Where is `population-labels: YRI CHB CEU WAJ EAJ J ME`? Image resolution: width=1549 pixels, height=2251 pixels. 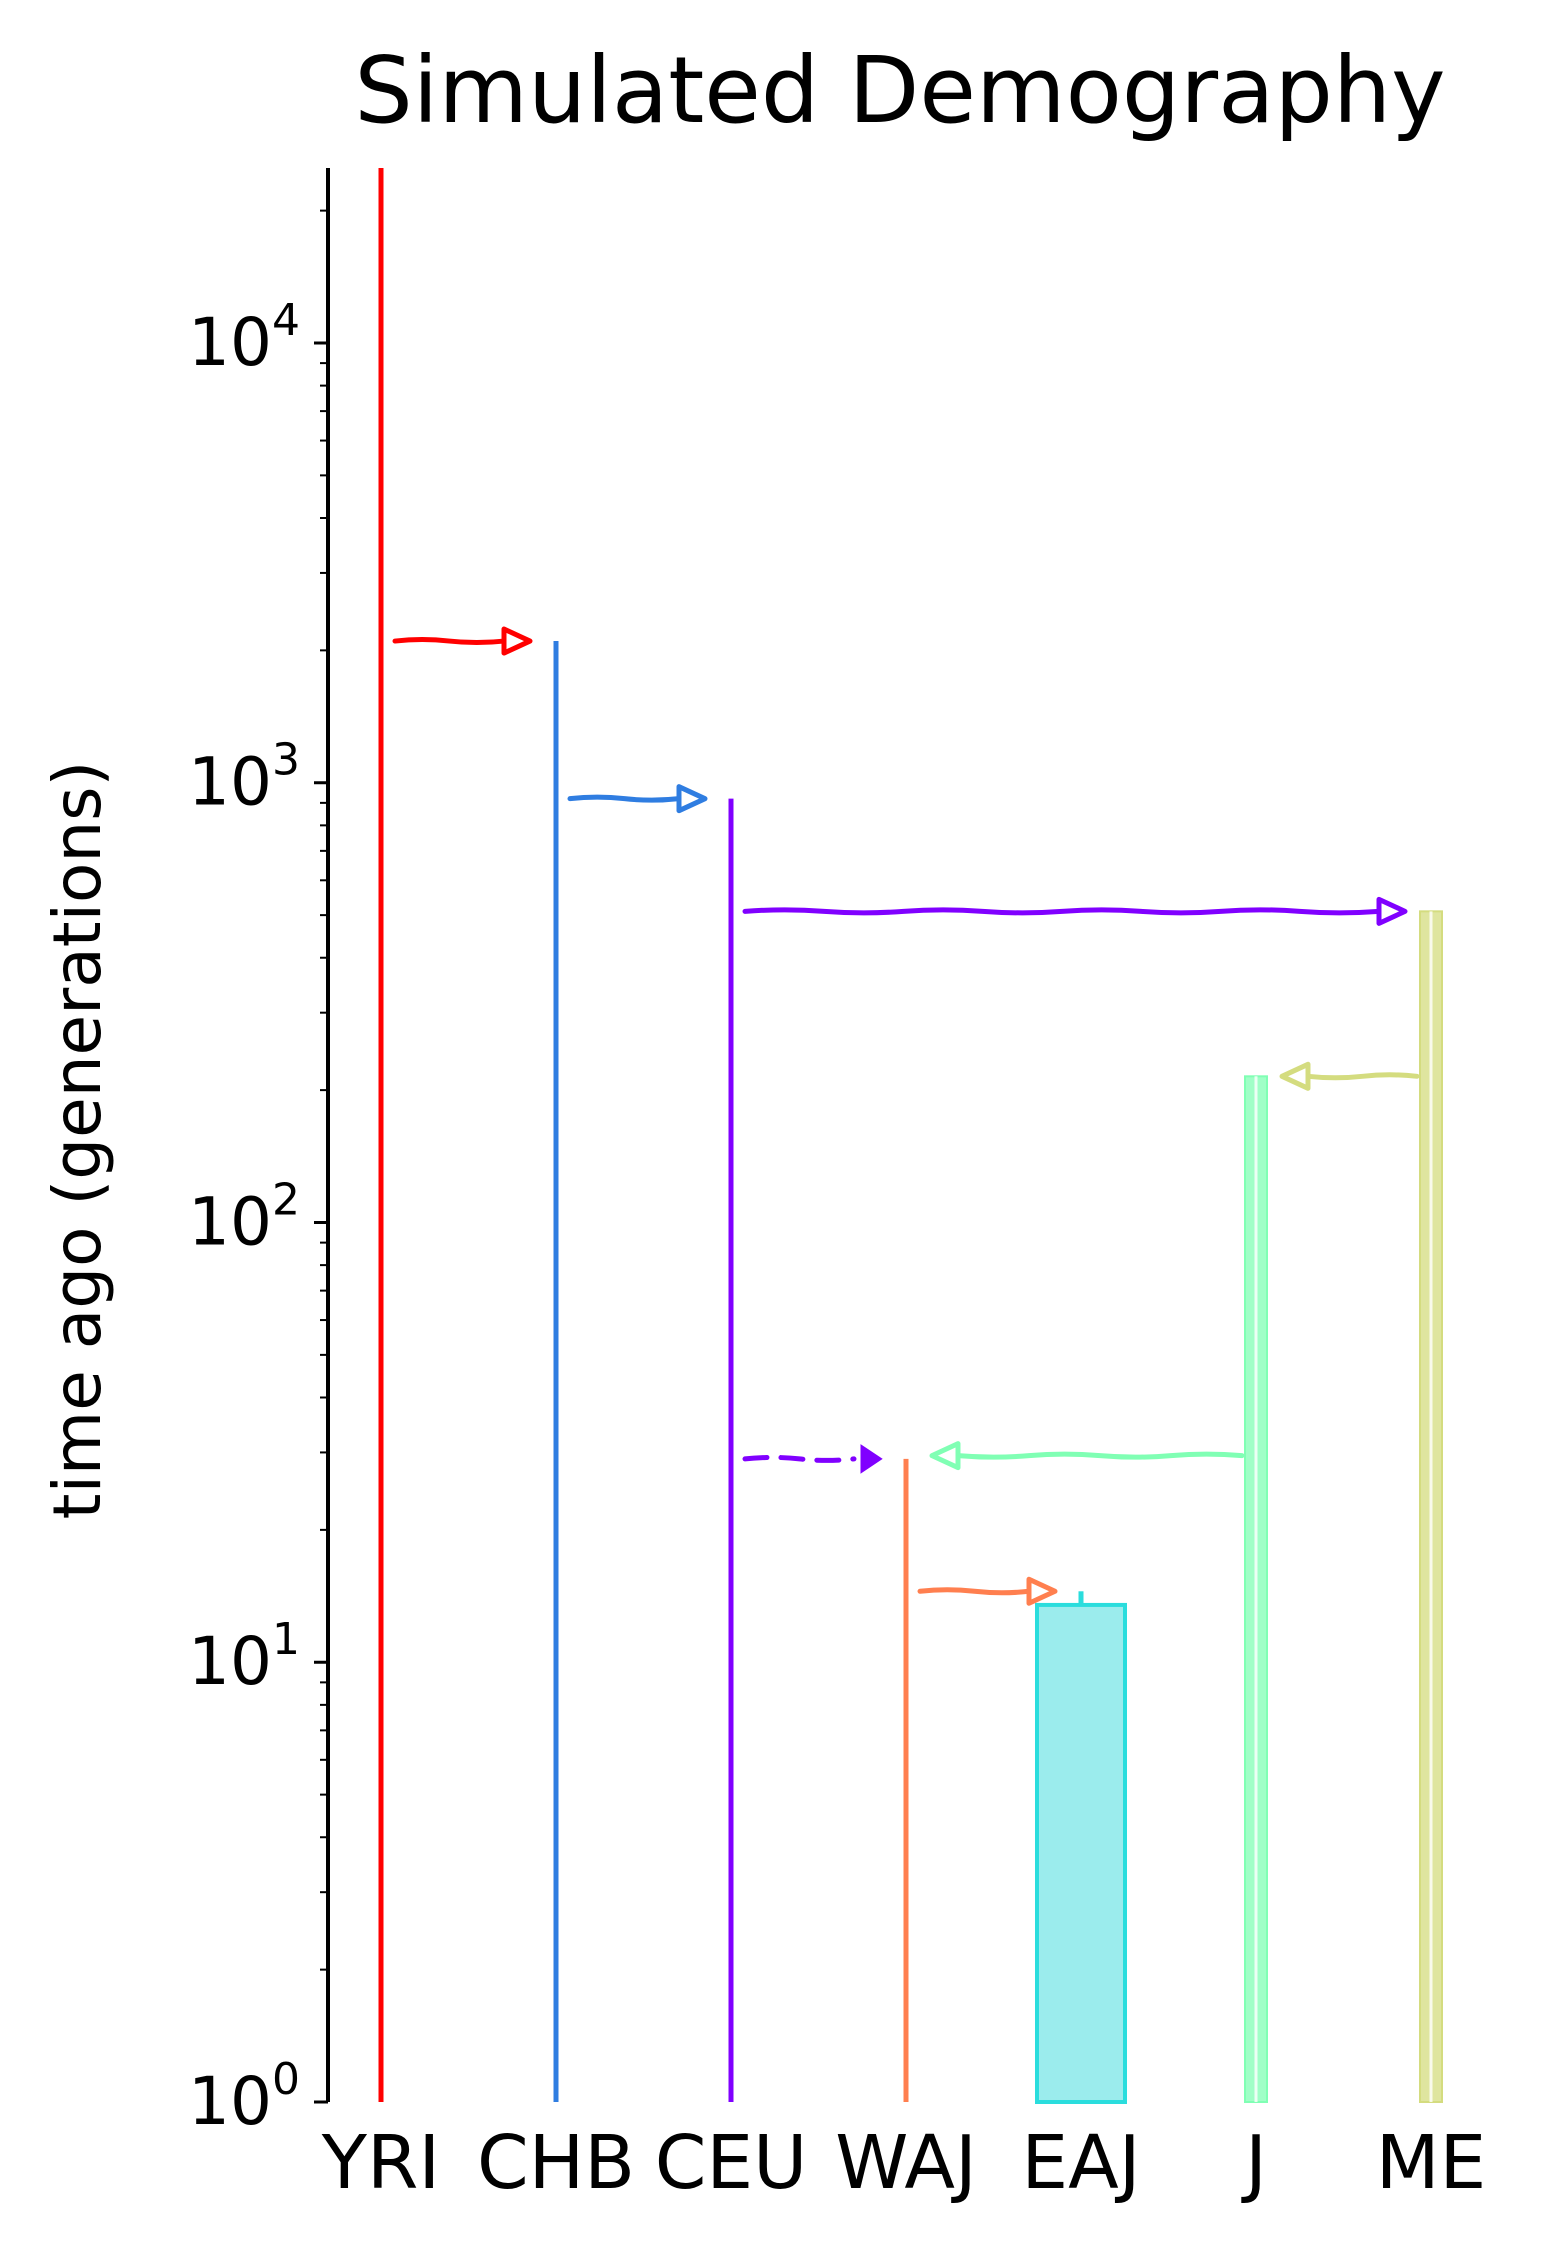 population-labels: YRI CHB CEU WAJ EAJ J ME is located at coordinates (904, 2163).